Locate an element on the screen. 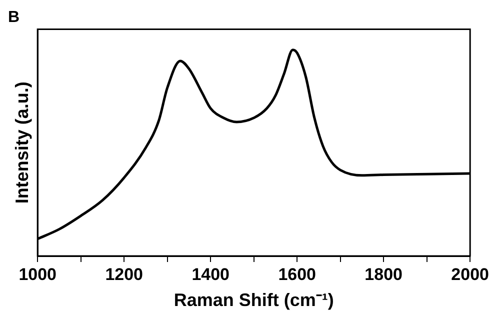 This screenshot has width=500, height=324. x-tick-label: 1200 is located at coordinates (124, 274).